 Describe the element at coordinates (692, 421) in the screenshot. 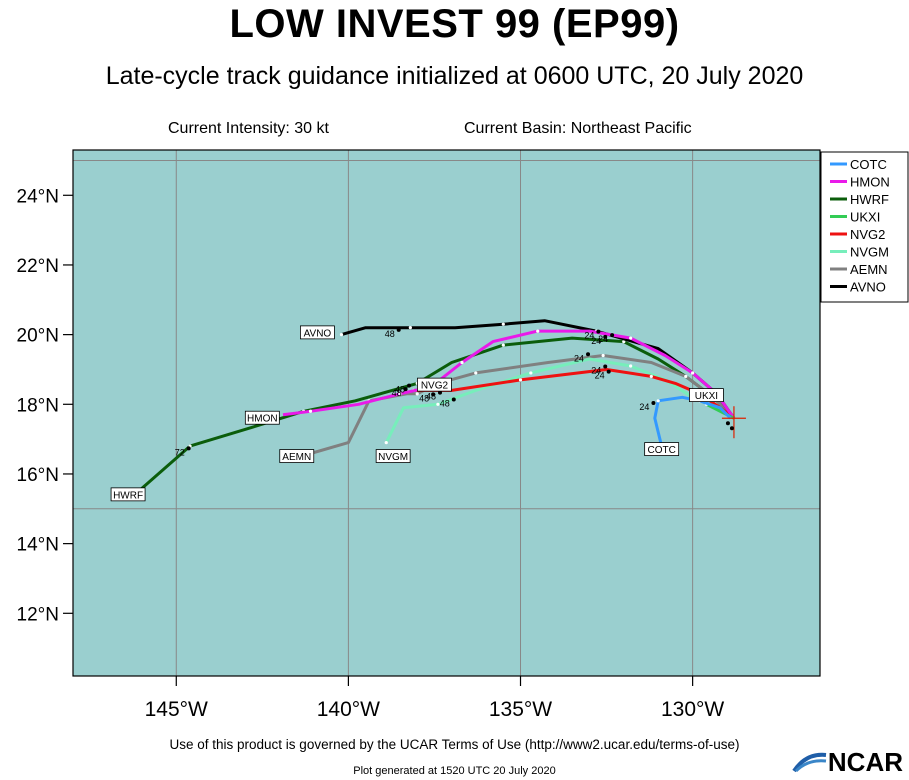

I see `track-cotc` at that location.